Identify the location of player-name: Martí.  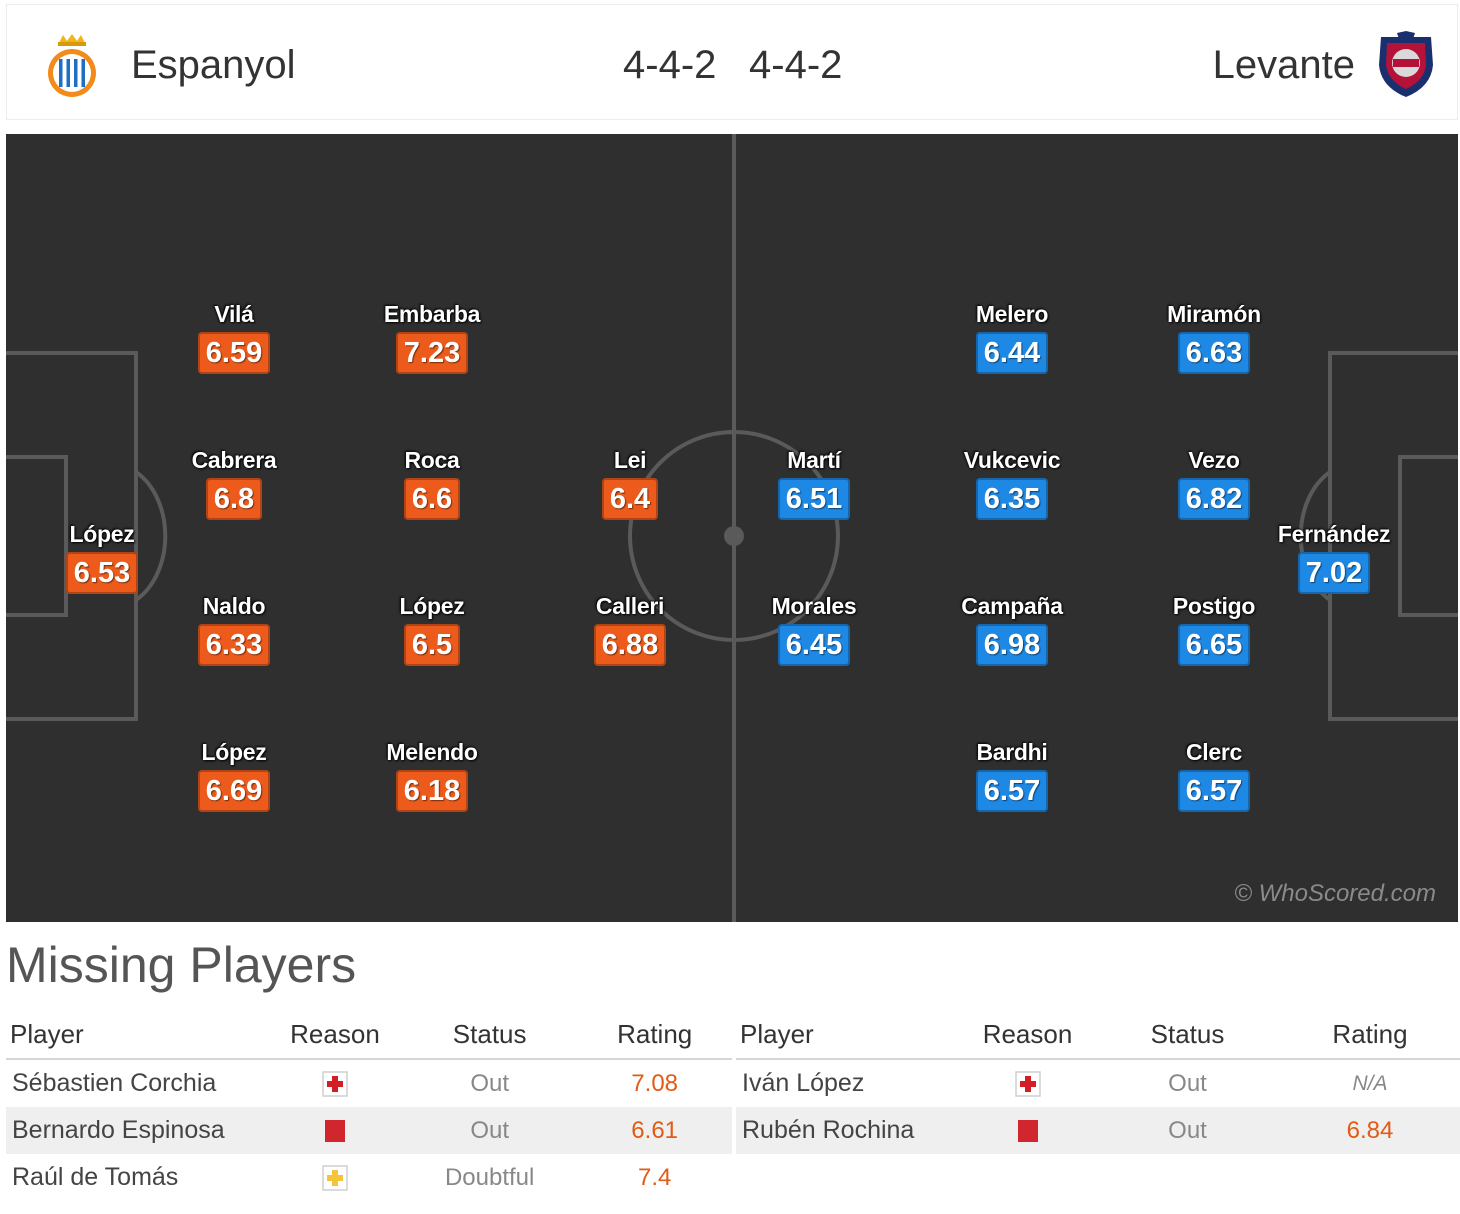
(814, 460).